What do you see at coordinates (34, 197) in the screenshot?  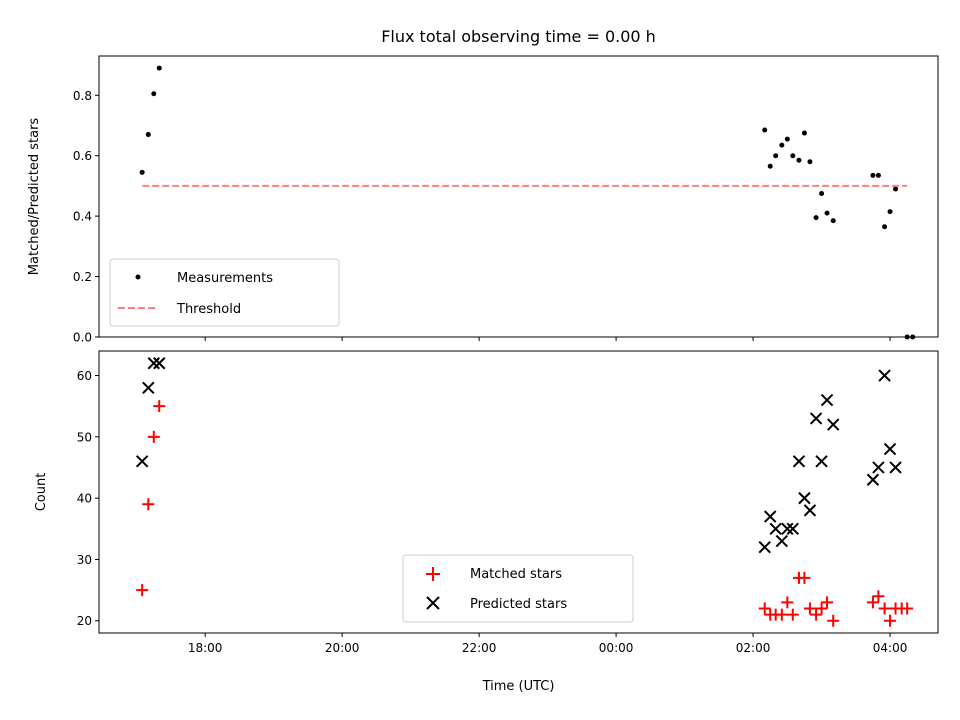 I see `ratio-y-axis-label: Matched/Predicted stars` at bounding box center [34, 197].